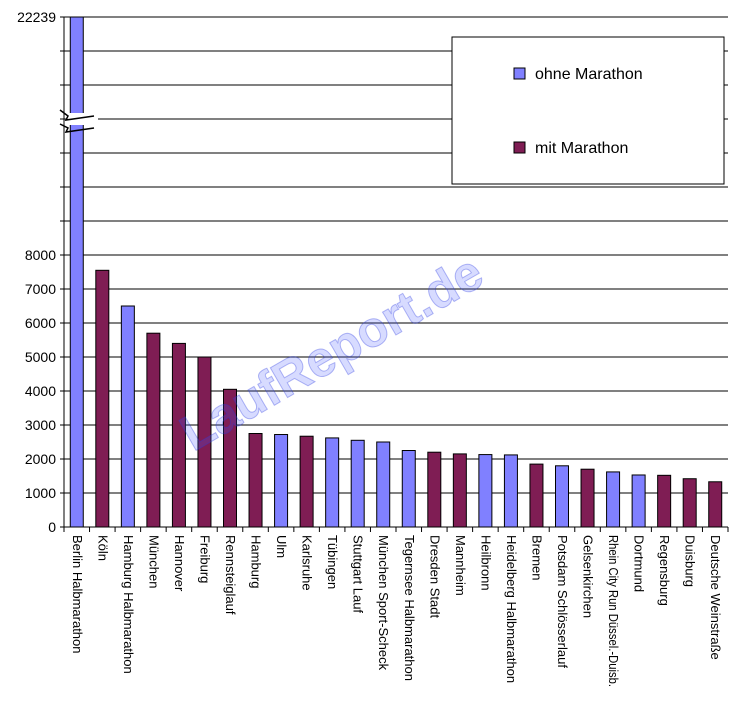 The width and height of the screenshot is (750, 710). What do you see at coordinates (179, 563) in the screenshot?
I see `x-category-label: Hannover` at bounding box center [179, 563].